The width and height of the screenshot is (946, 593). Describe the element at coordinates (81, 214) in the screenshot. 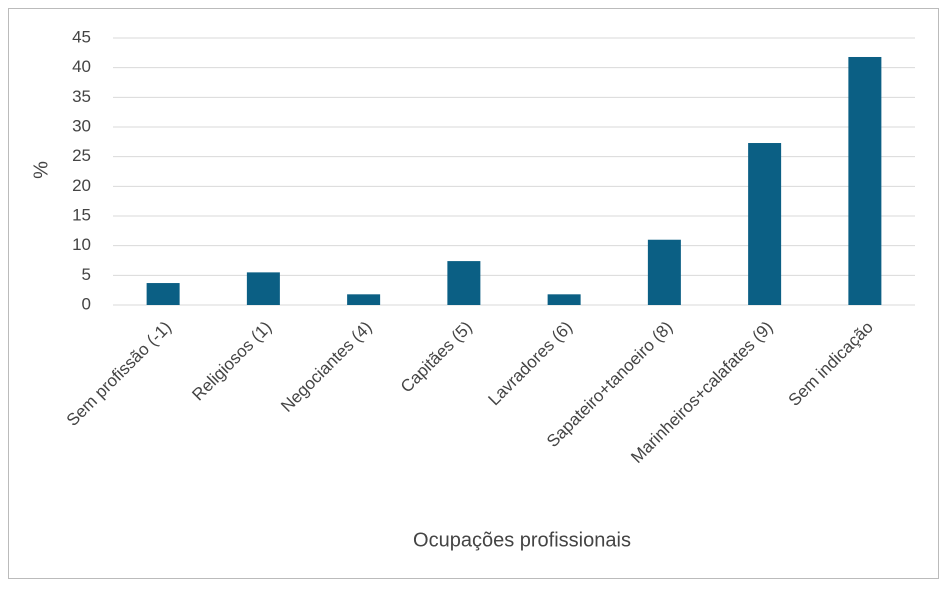

I see `y-tick-label: 15` at that location.